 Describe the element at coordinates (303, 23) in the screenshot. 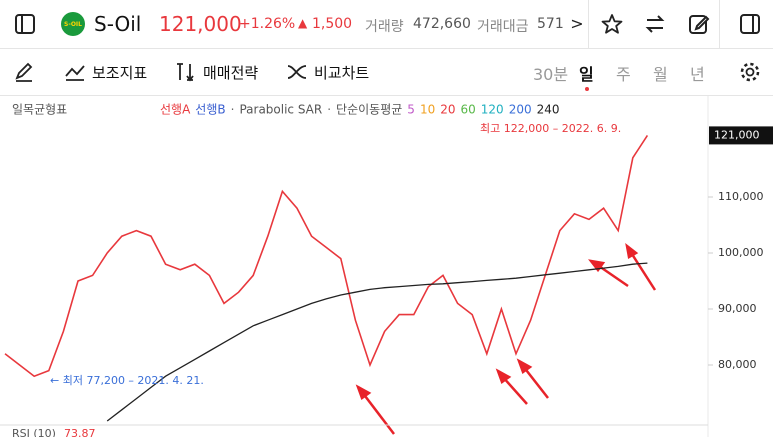

I see `change-mark: ▲` at that location.